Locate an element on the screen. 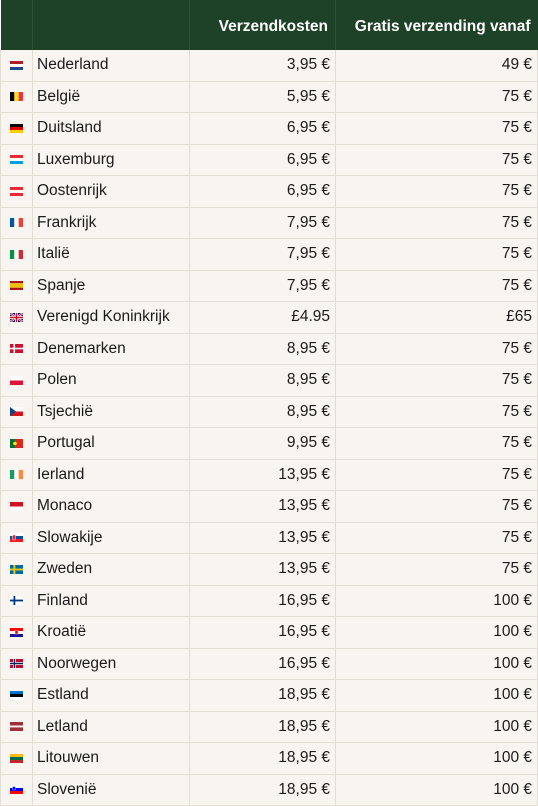  portugal-flag-icon is located at coordinates (16, 443).